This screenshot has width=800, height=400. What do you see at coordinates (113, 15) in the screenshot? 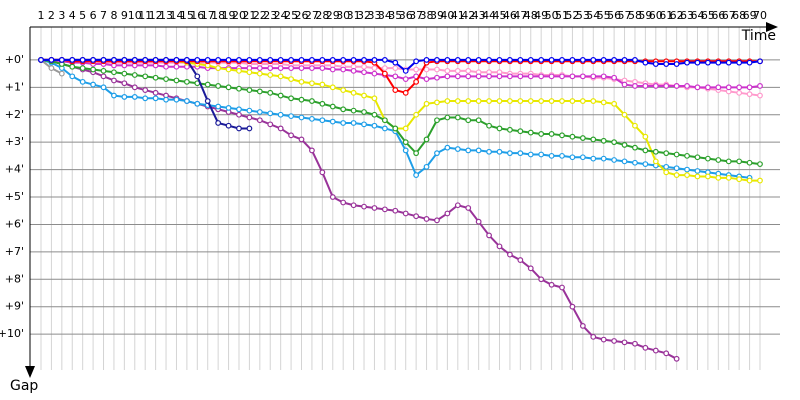
I see `x-tick-label: 8` at bounding box center [113, 15].